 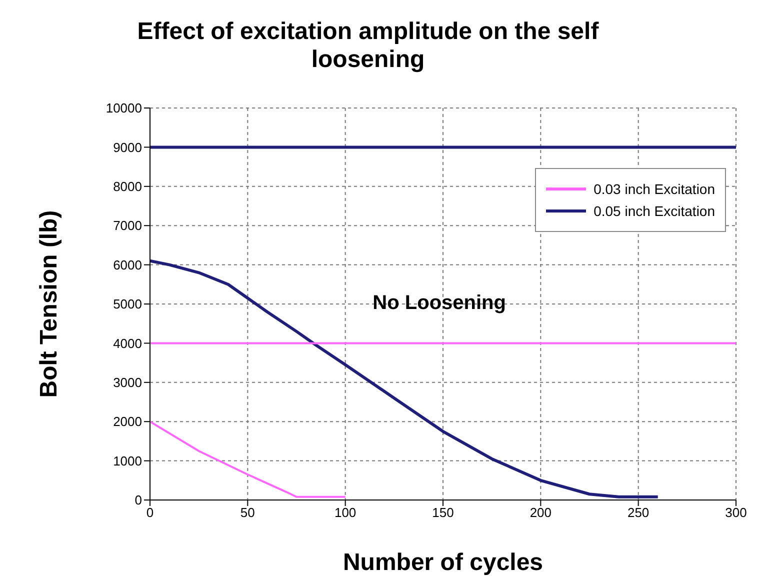 I want to click on x-tick-label: 300, so click(x=736, y=512).